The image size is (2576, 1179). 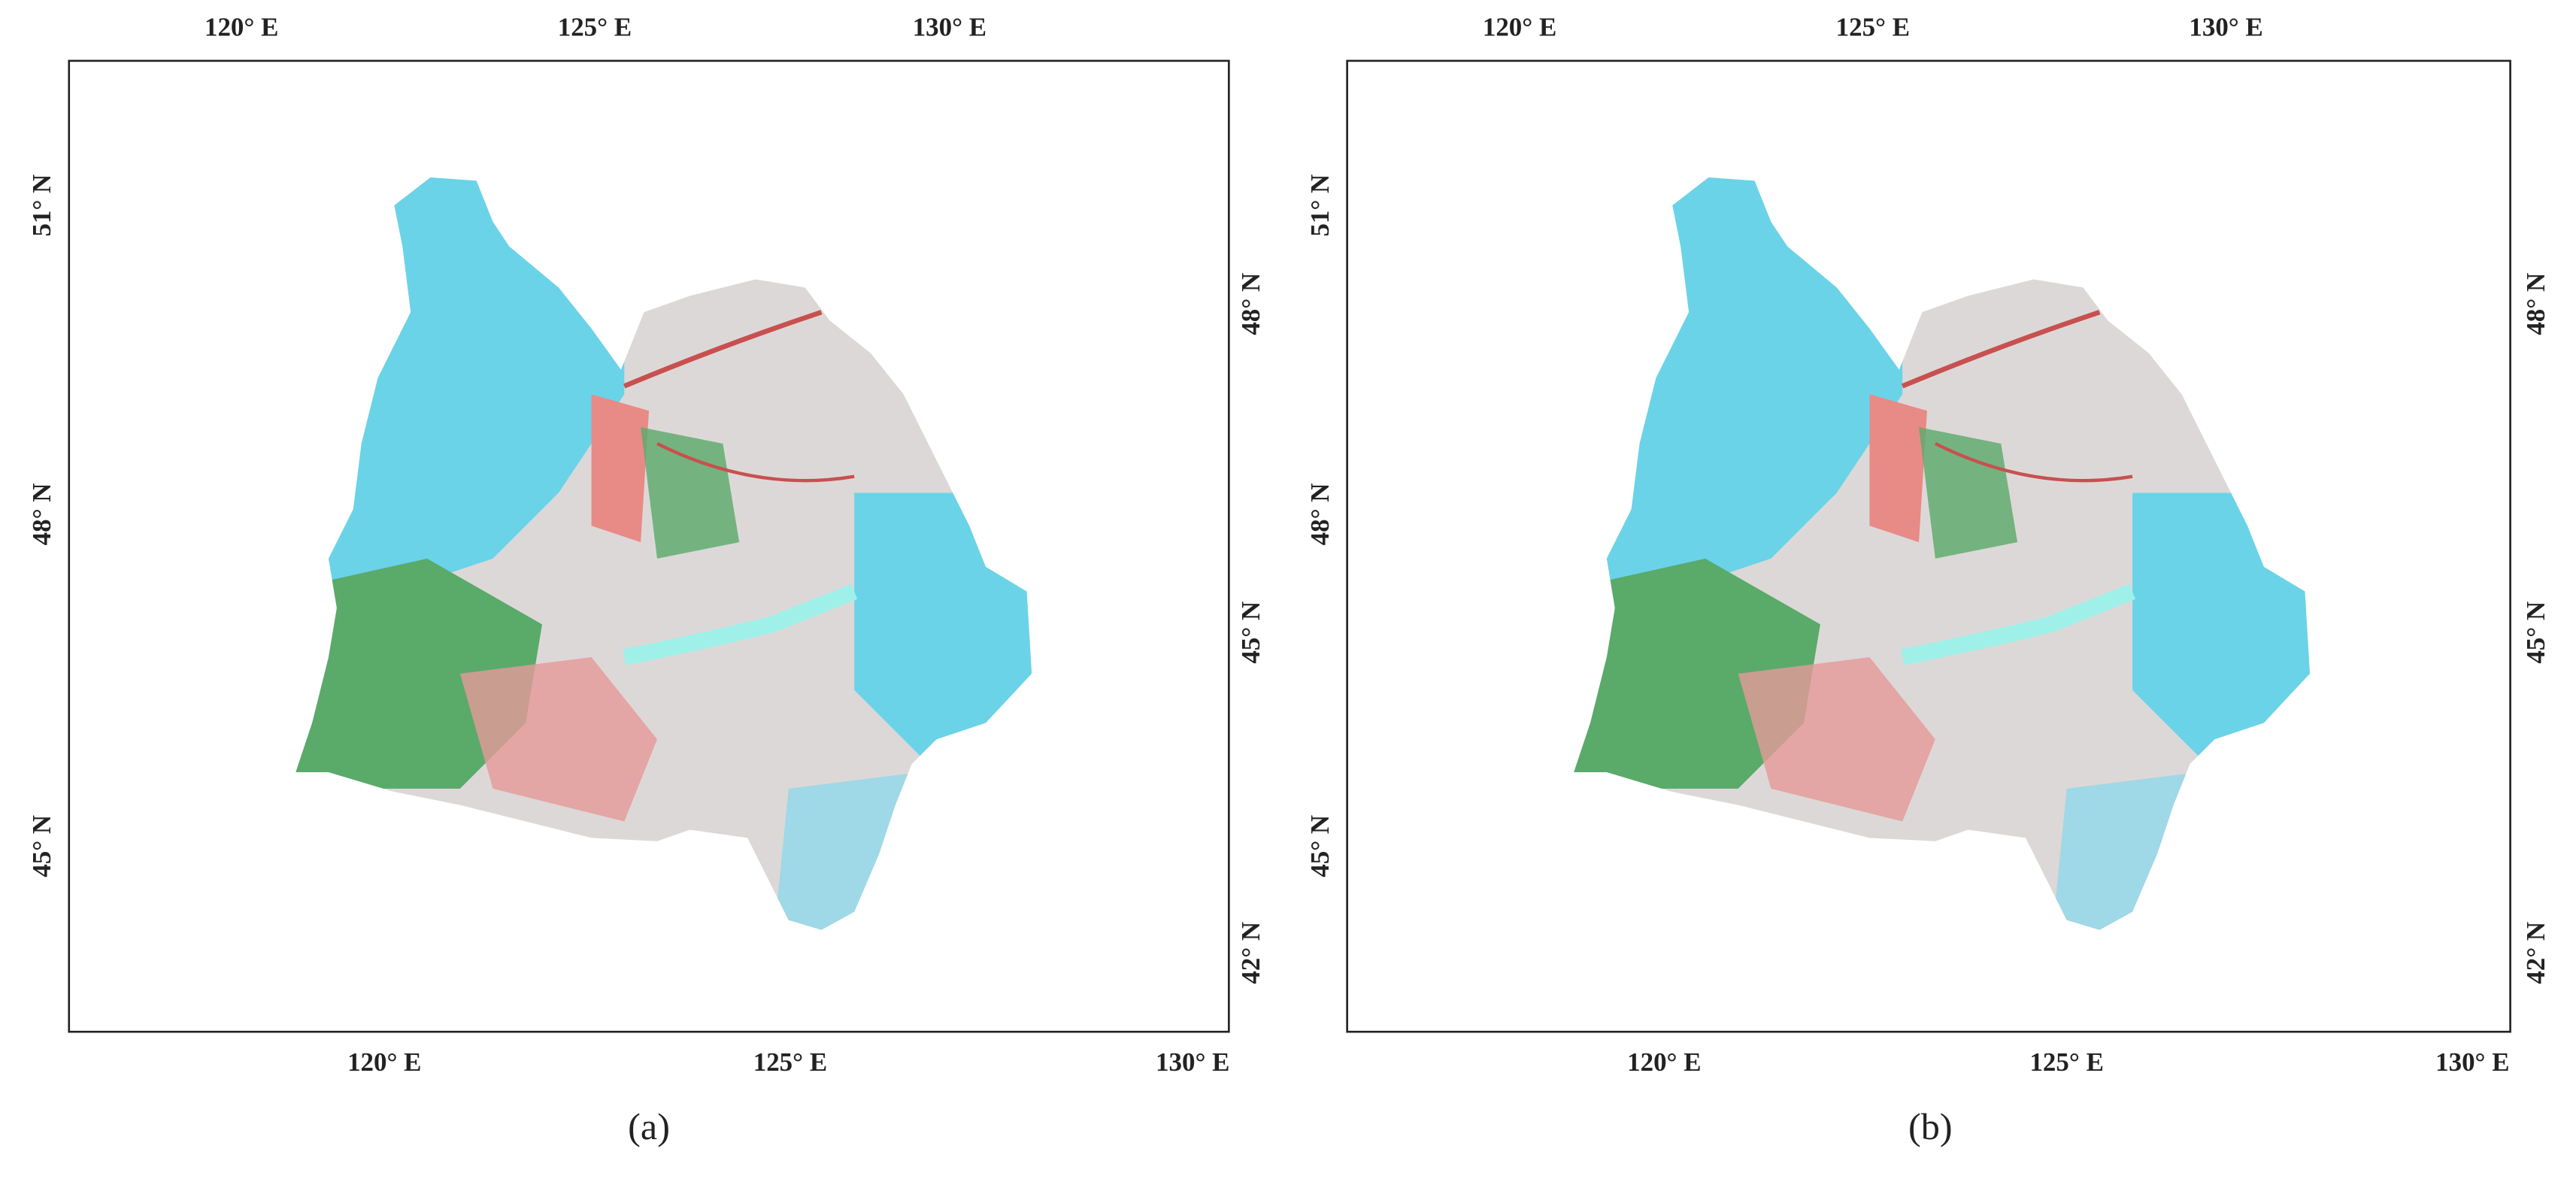 What do you see at coordinates (649, 1126) in the screenshot?
I see `caption: (a)` at bounding box center [649, 1126].